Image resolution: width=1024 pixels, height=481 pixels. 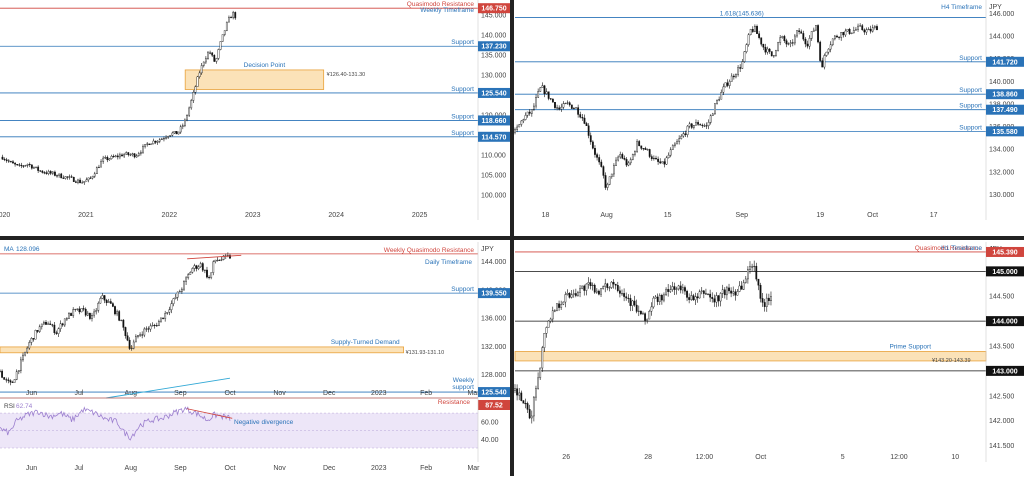 What do you see at coordinates (265, 65) in the screenshot?
I see `zone-label: Decision Point` at bounding box center [265, 65].